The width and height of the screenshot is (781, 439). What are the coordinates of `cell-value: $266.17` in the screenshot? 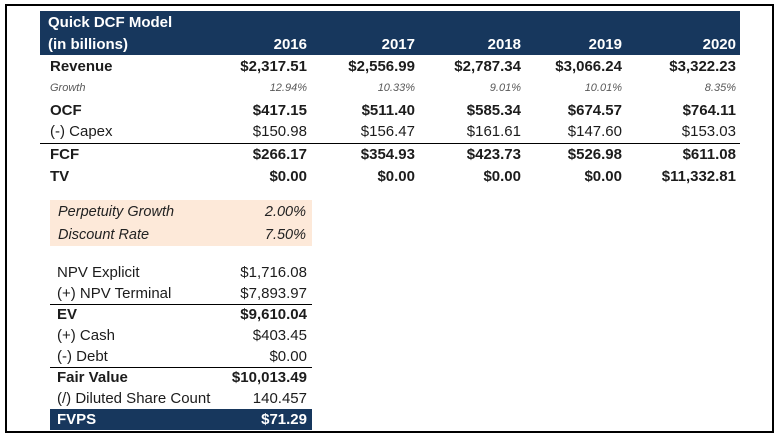 It's located at (279, 154).